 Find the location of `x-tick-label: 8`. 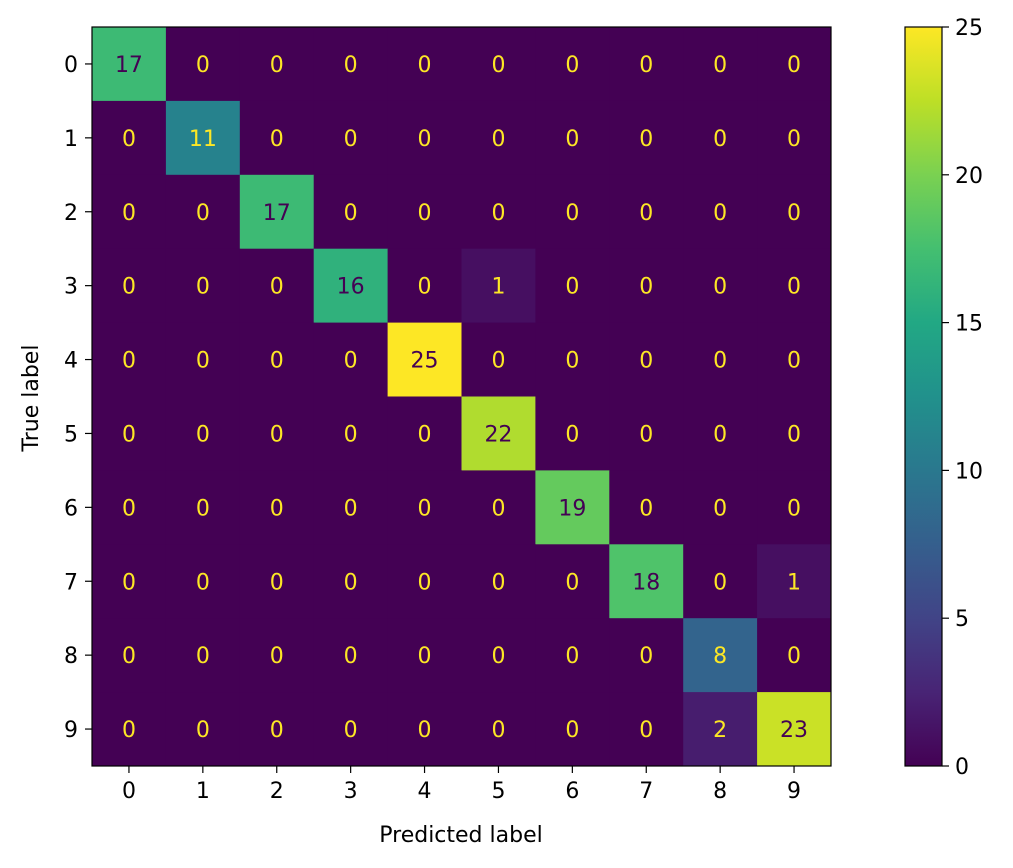

x-tick-label: 8 is located at coordinates (720, 791).